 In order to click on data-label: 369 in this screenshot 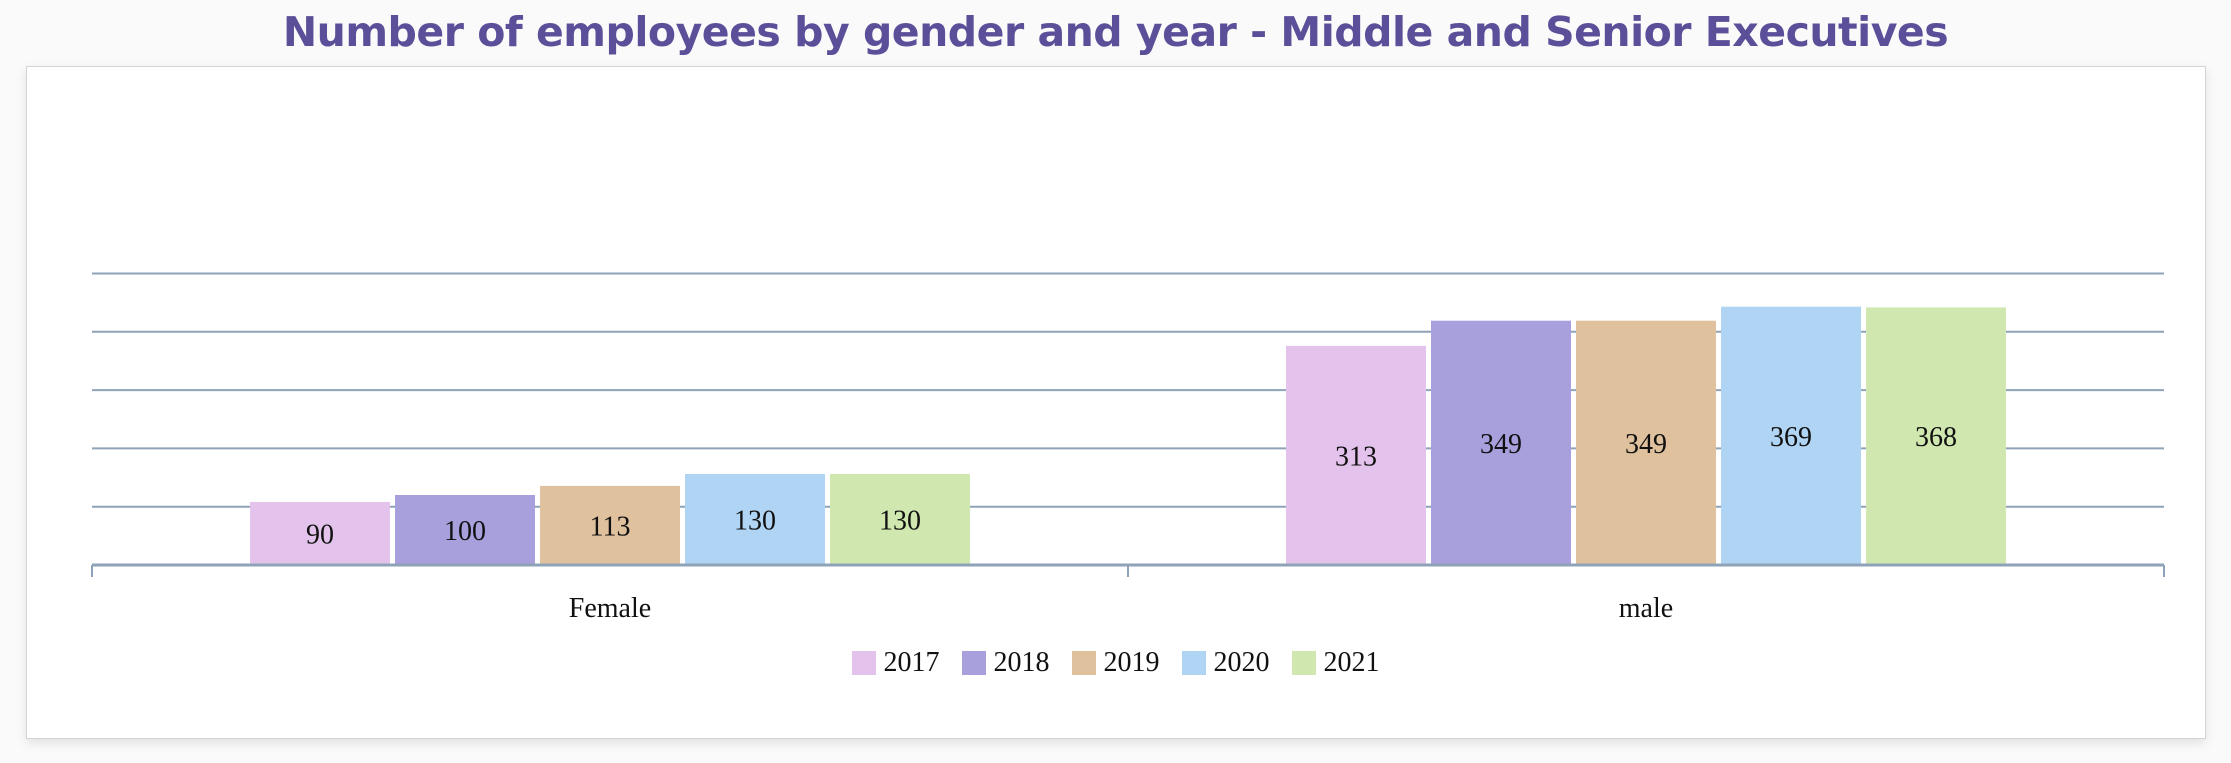, I will do `click(1791, 437)`.